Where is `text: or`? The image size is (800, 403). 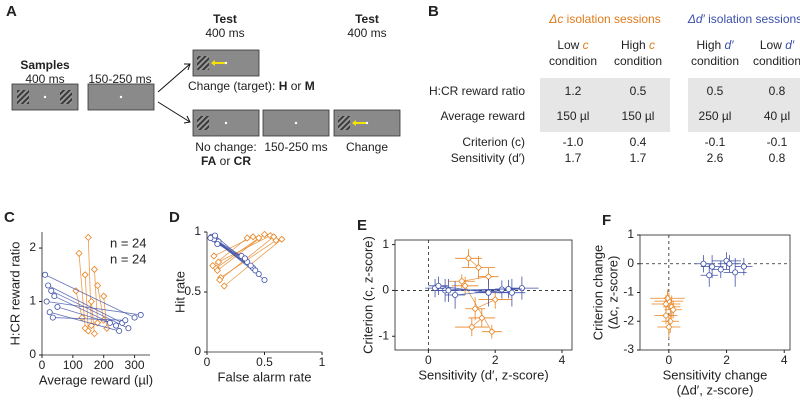 text: or is located at coordinates (224, 161).